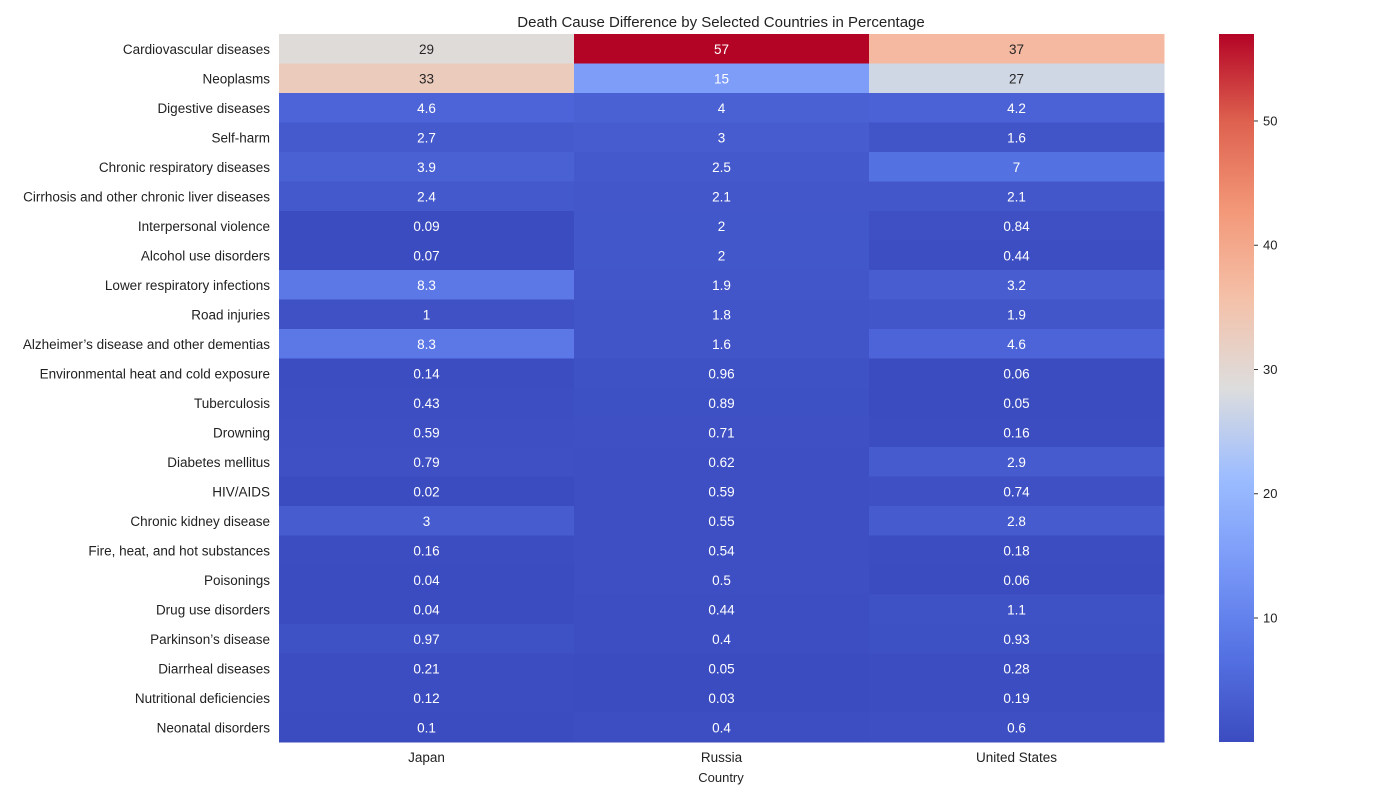 Image resolution: width=1400 pixels, height=800 pixels. I want to click on row-label: Digestive diseases, so click(213, 108).